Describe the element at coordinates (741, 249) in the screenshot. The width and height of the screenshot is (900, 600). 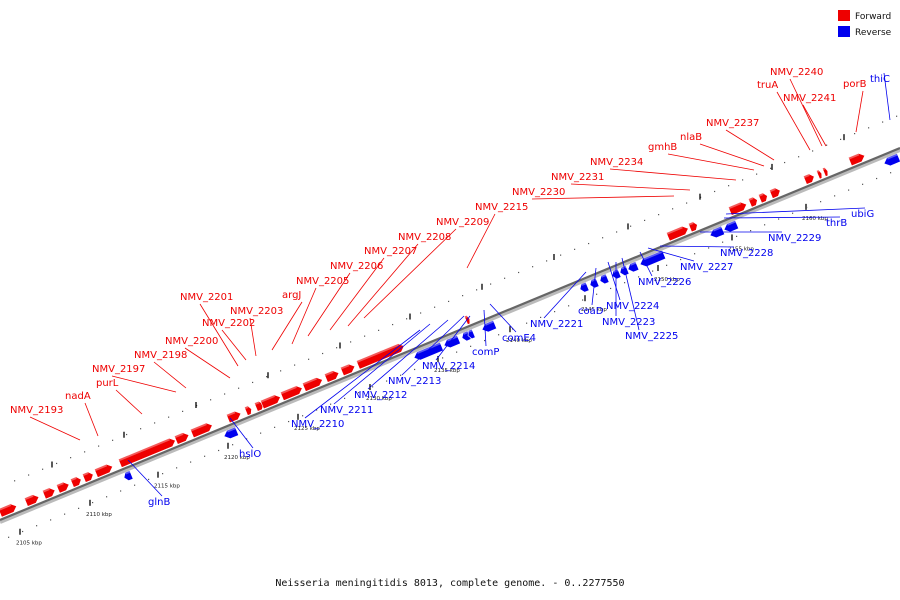
I see `tick-label: 2155 kbp` at that location.